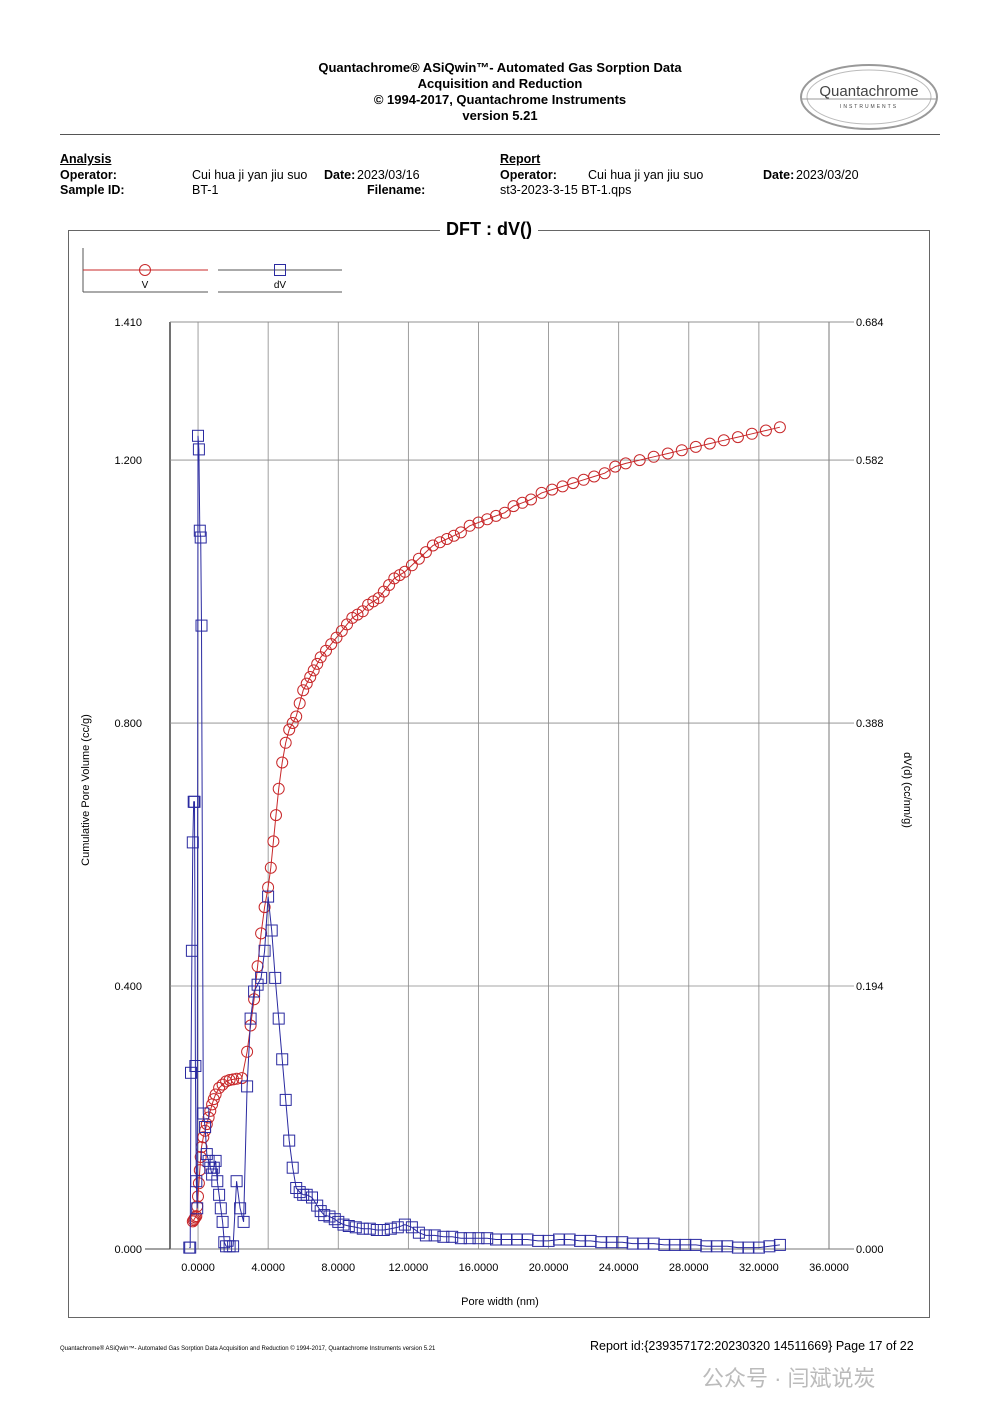 This screenshot has height=1415, width=1000. What do you see at coordinates (500, 99) in the screenshot?
I see `header-line3: © 1994-2017, Quantachrome Instruments` at bounding box center [500, 99].